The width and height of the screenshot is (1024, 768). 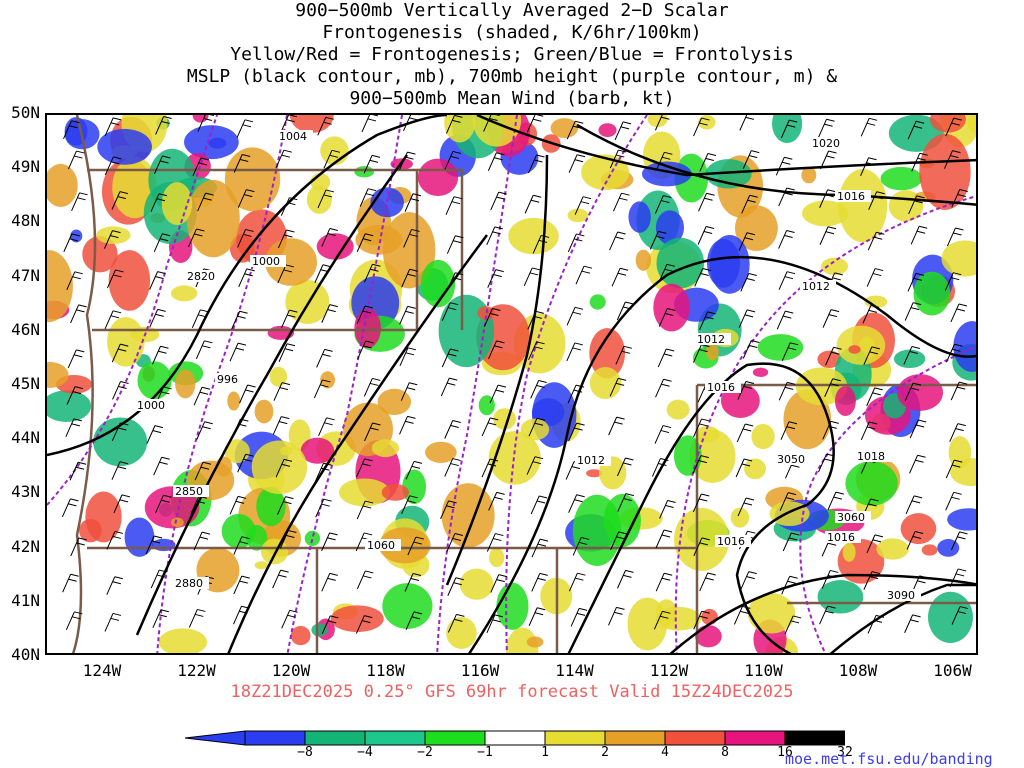 What do you see at coordinates (545, 752) in the screenshot?
I see `colorbar-tick-label: 1` at bounding box center [545, 752].